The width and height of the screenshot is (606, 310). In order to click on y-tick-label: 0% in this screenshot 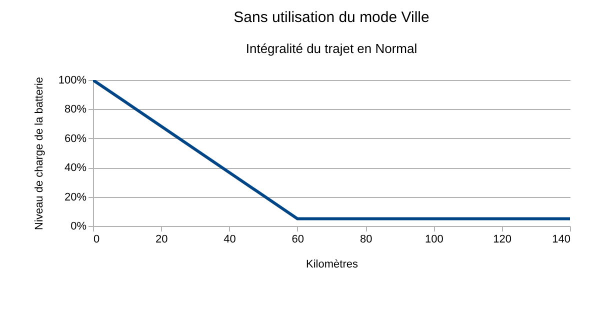, I will do `click(78, 226)`.